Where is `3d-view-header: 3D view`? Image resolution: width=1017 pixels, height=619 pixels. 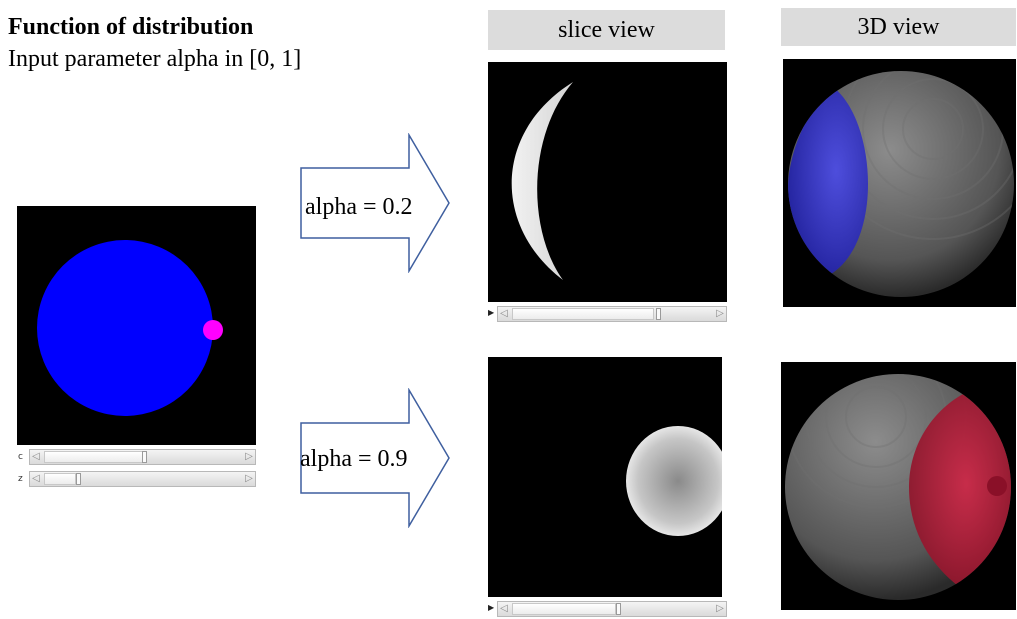 3d-view-header: 3D view is located at coordinates (898, 27).